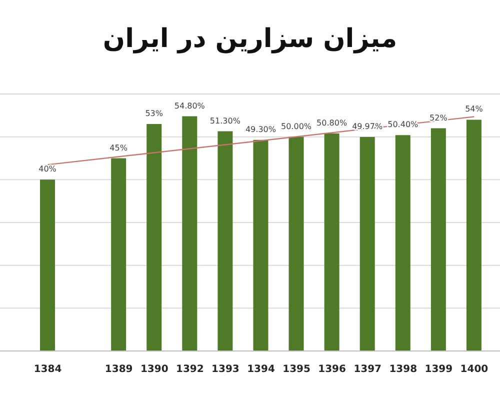 The width and height of the screenshot is (500, 400). Describe the element at coordinates (296, 370) in the screenshot. I see `x-tick-label: 1395` at that location.